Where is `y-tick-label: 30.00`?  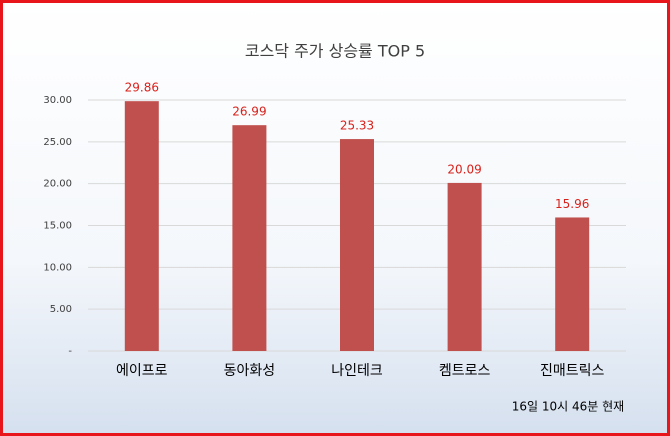 y-tick-label: 30.00 is located at coordinates (57, 100).